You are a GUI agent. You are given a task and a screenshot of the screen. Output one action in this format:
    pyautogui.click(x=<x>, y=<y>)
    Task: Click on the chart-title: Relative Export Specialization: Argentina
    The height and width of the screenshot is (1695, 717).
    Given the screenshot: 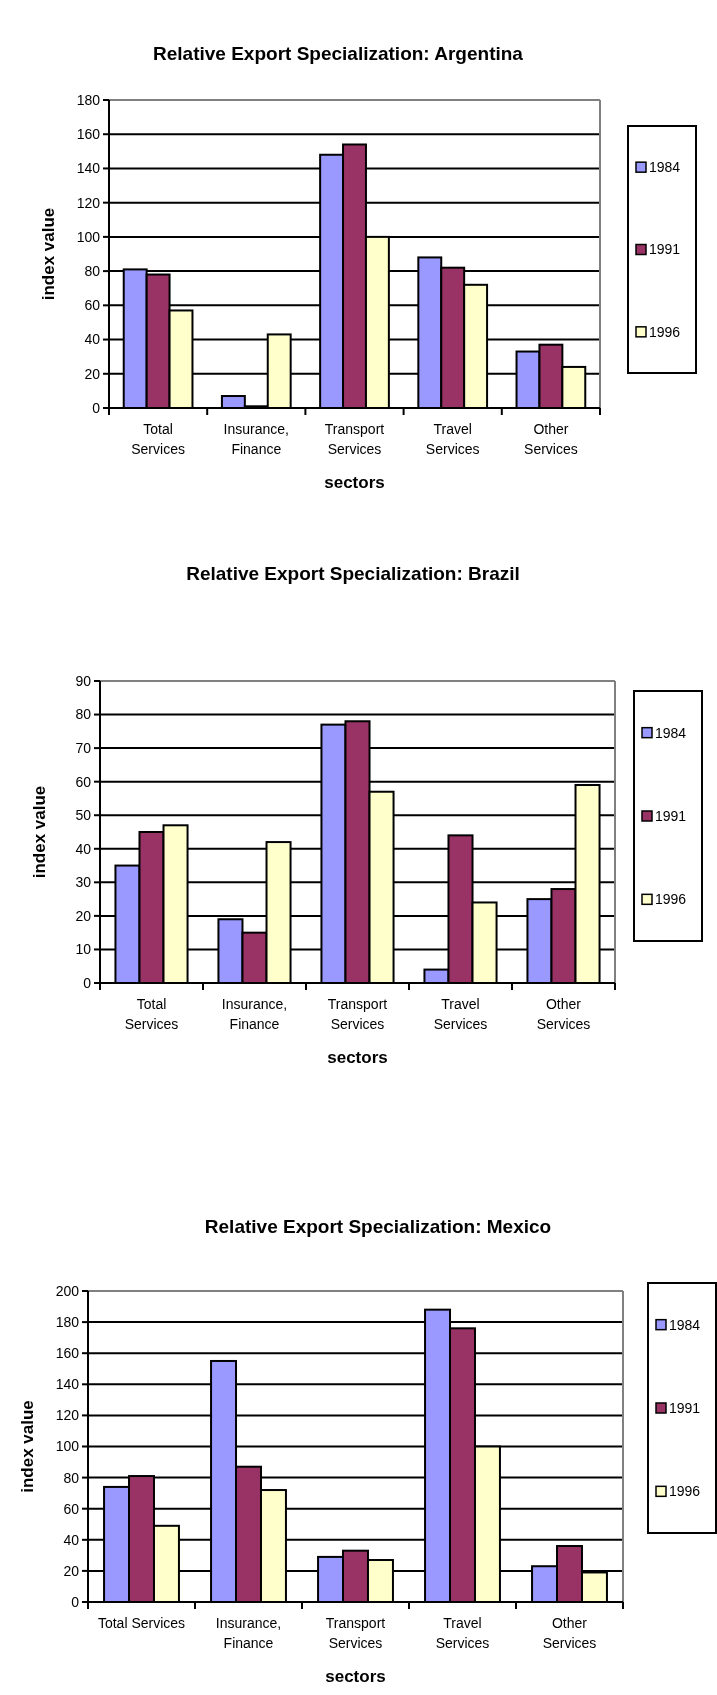 What is the action you would take?
    pyautogui.click(x=338, y=53)
    